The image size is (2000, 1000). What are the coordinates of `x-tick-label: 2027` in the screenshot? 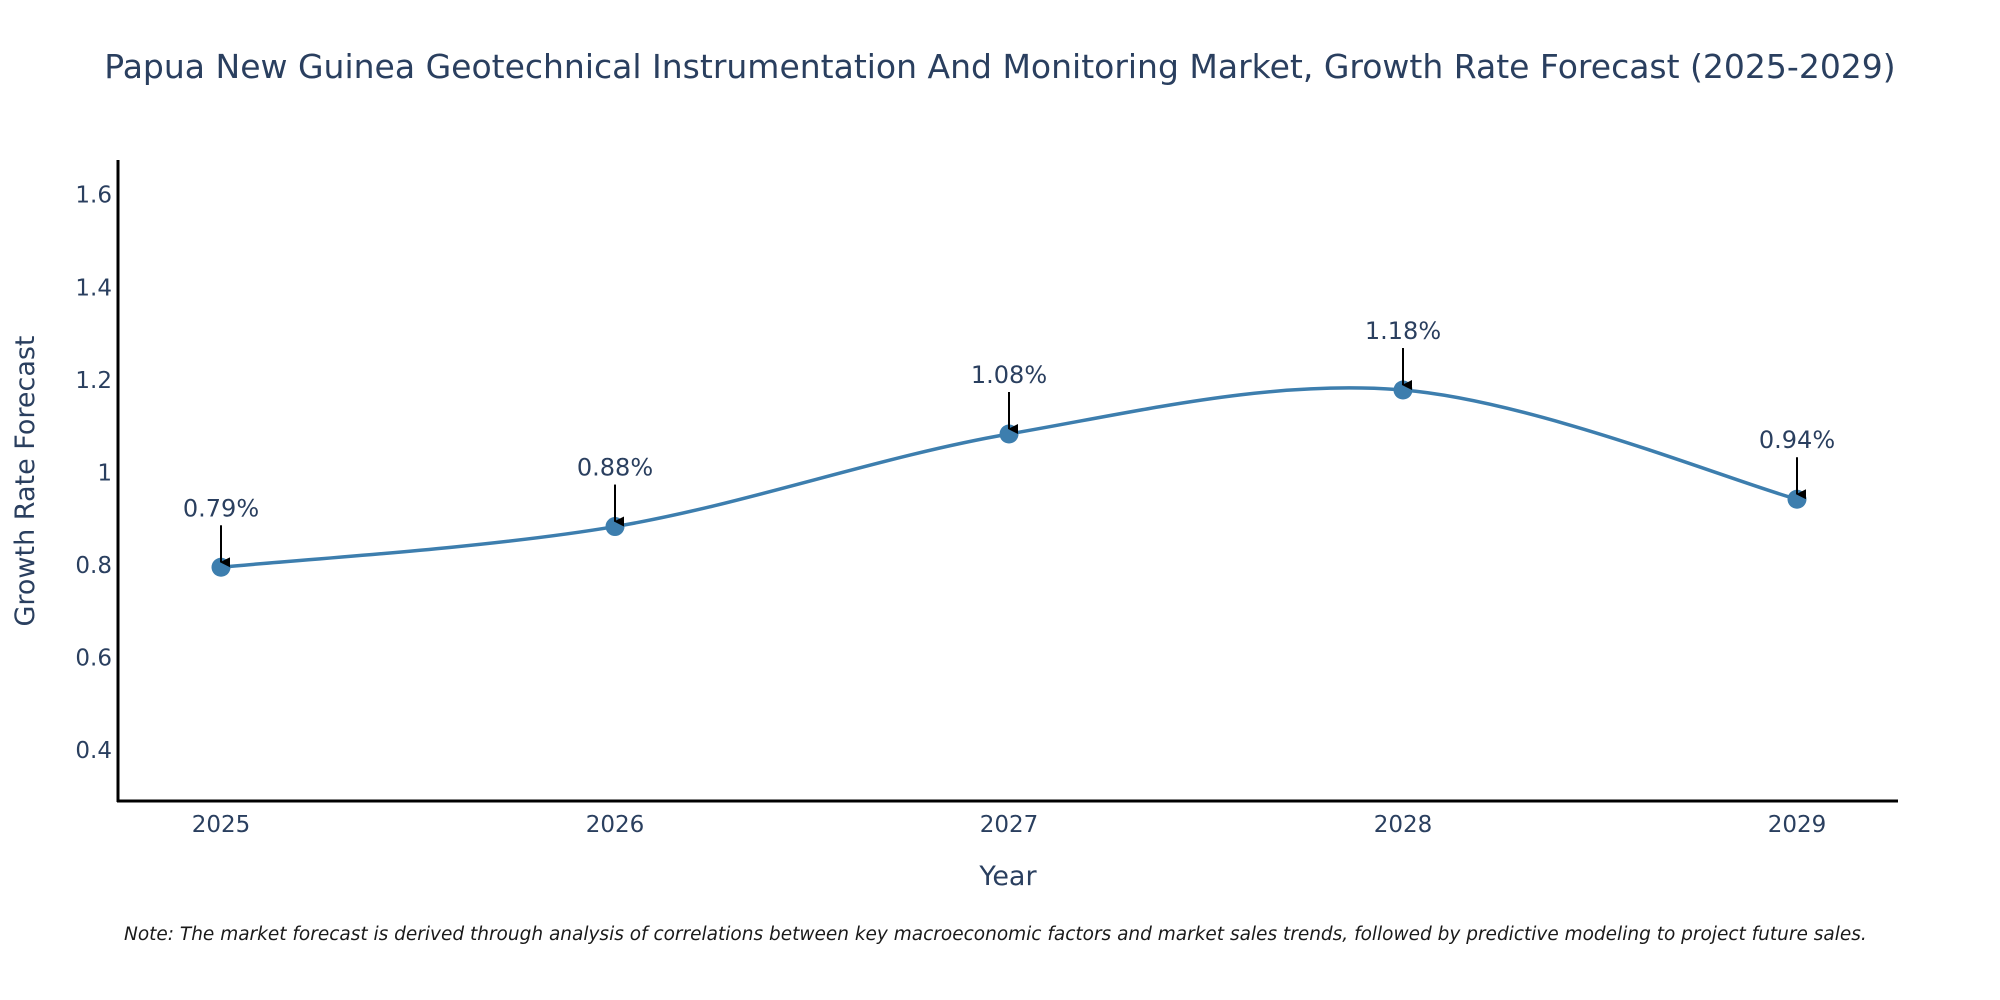 It's located at (1009, 825).